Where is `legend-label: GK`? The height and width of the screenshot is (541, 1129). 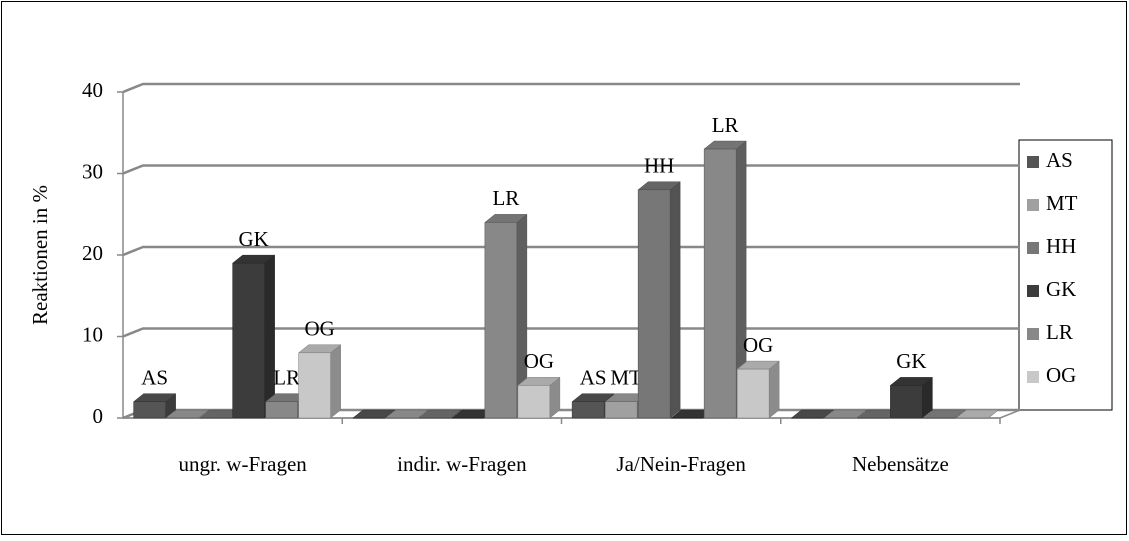 legend-label: GK is located at coordinates (1061, 289).